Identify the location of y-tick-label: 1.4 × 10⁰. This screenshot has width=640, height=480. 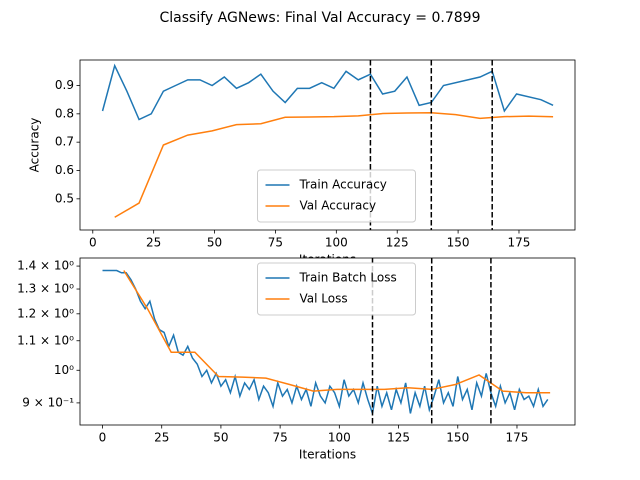
(45, 266).